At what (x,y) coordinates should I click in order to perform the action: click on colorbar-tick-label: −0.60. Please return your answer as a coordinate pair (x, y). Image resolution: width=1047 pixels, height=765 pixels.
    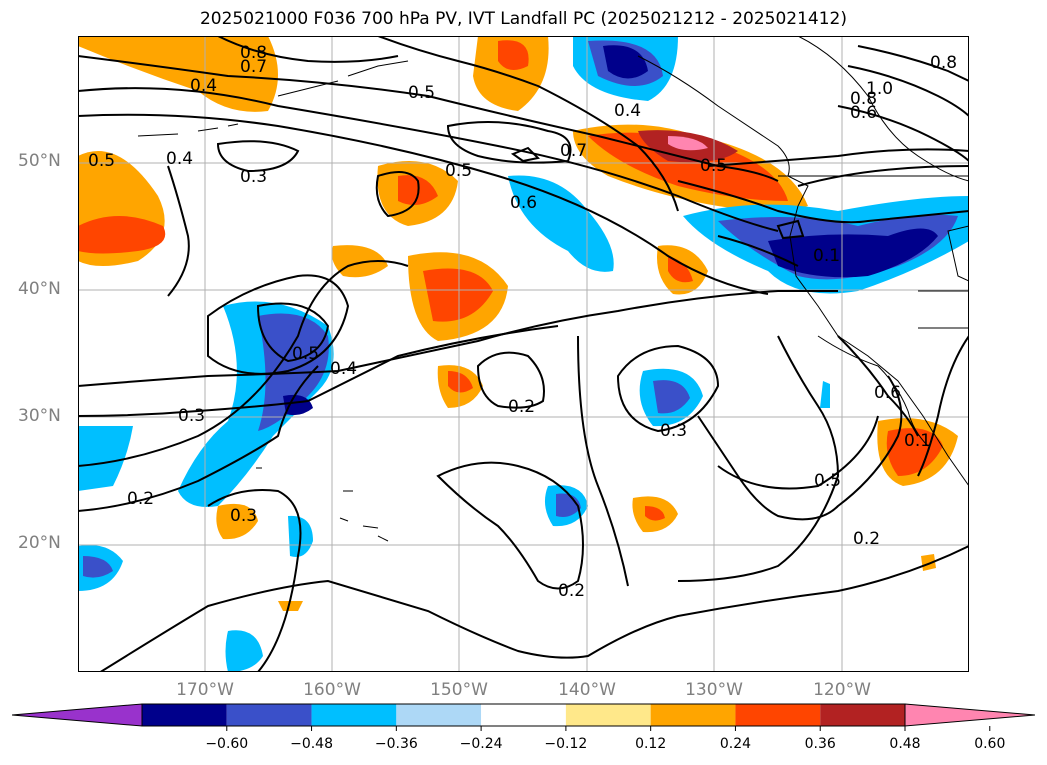
    Looking at the image, I should click on (226, 744).